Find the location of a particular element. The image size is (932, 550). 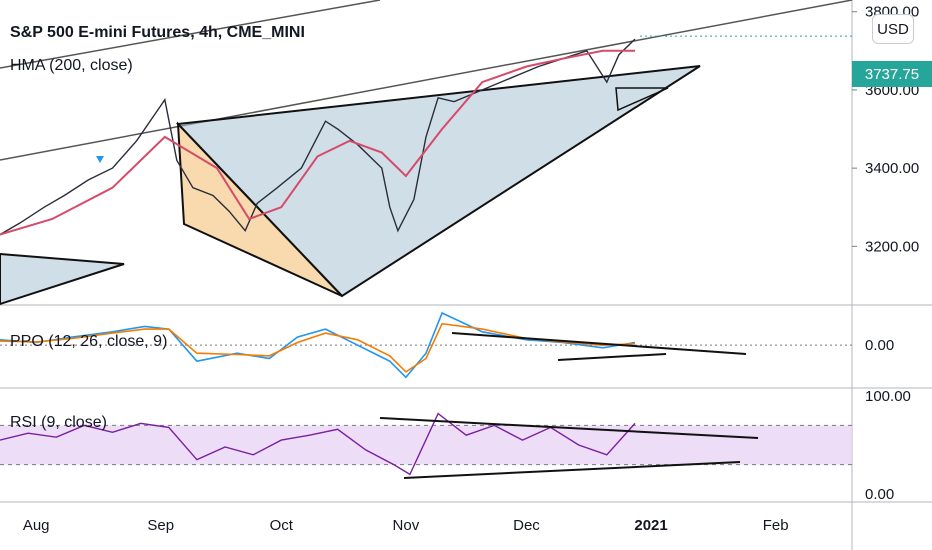

small-pattern-drawing is located at coordinates (642, 99).